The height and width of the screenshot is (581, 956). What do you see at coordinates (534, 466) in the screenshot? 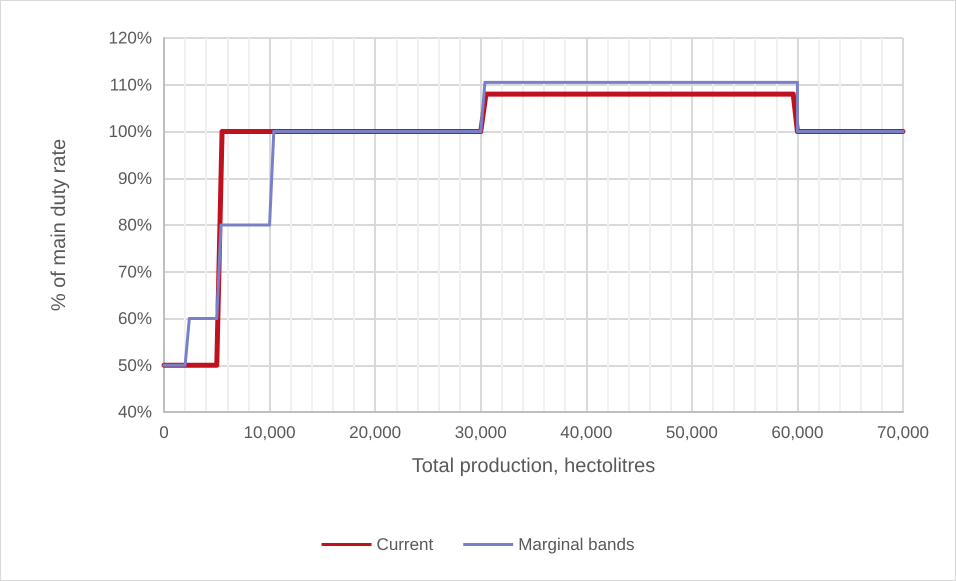
I see `x-axis-title: Total production, hectolitres` at bounding box center [534, 466].